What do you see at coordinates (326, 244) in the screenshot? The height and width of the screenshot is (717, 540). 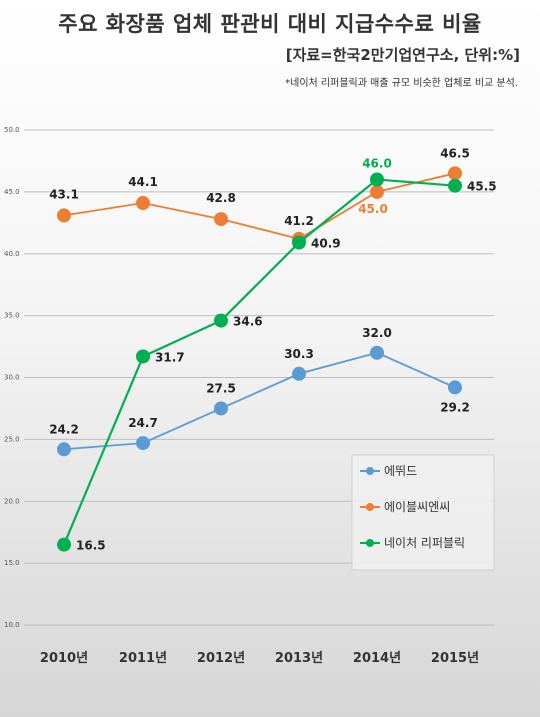 I see `data-label: 40.9` at bounding box center [326, 244].